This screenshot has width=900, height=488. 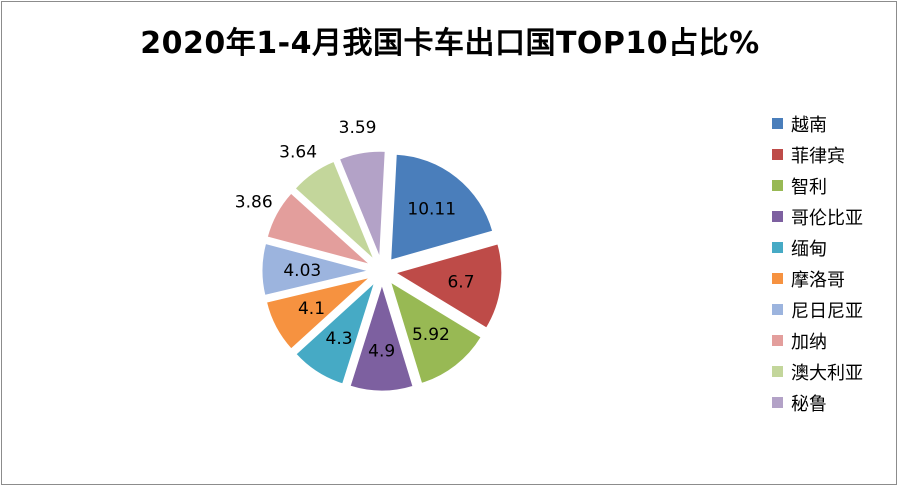 I want to click on legend-item-2: 菲律宾, so click(x=817, y=154).